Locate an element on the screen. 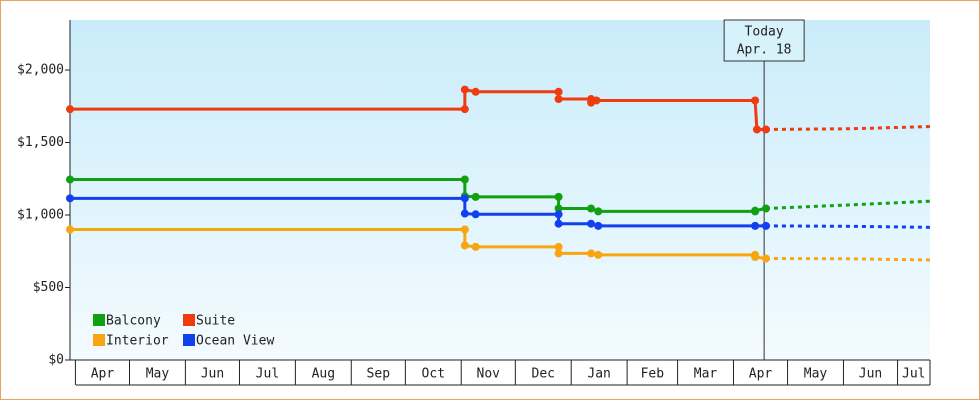 This screenshot has height=400, width=980. x-tick-label: Dec is located at coordinates (543, 374).